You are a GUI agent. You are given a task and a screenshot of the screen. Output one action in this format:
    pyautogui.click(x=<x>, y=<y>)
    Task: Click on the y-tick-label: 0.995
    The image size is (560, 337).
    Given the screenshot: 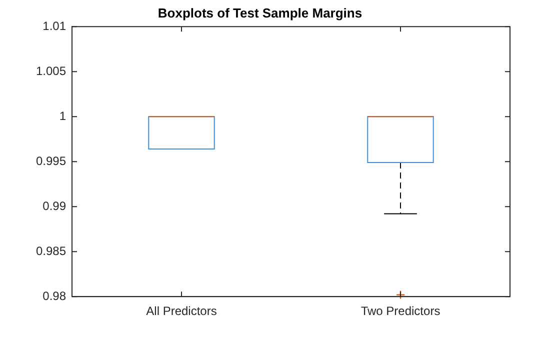 What is the action you would take?
    pyautogui.click(x=51, y=161)
    